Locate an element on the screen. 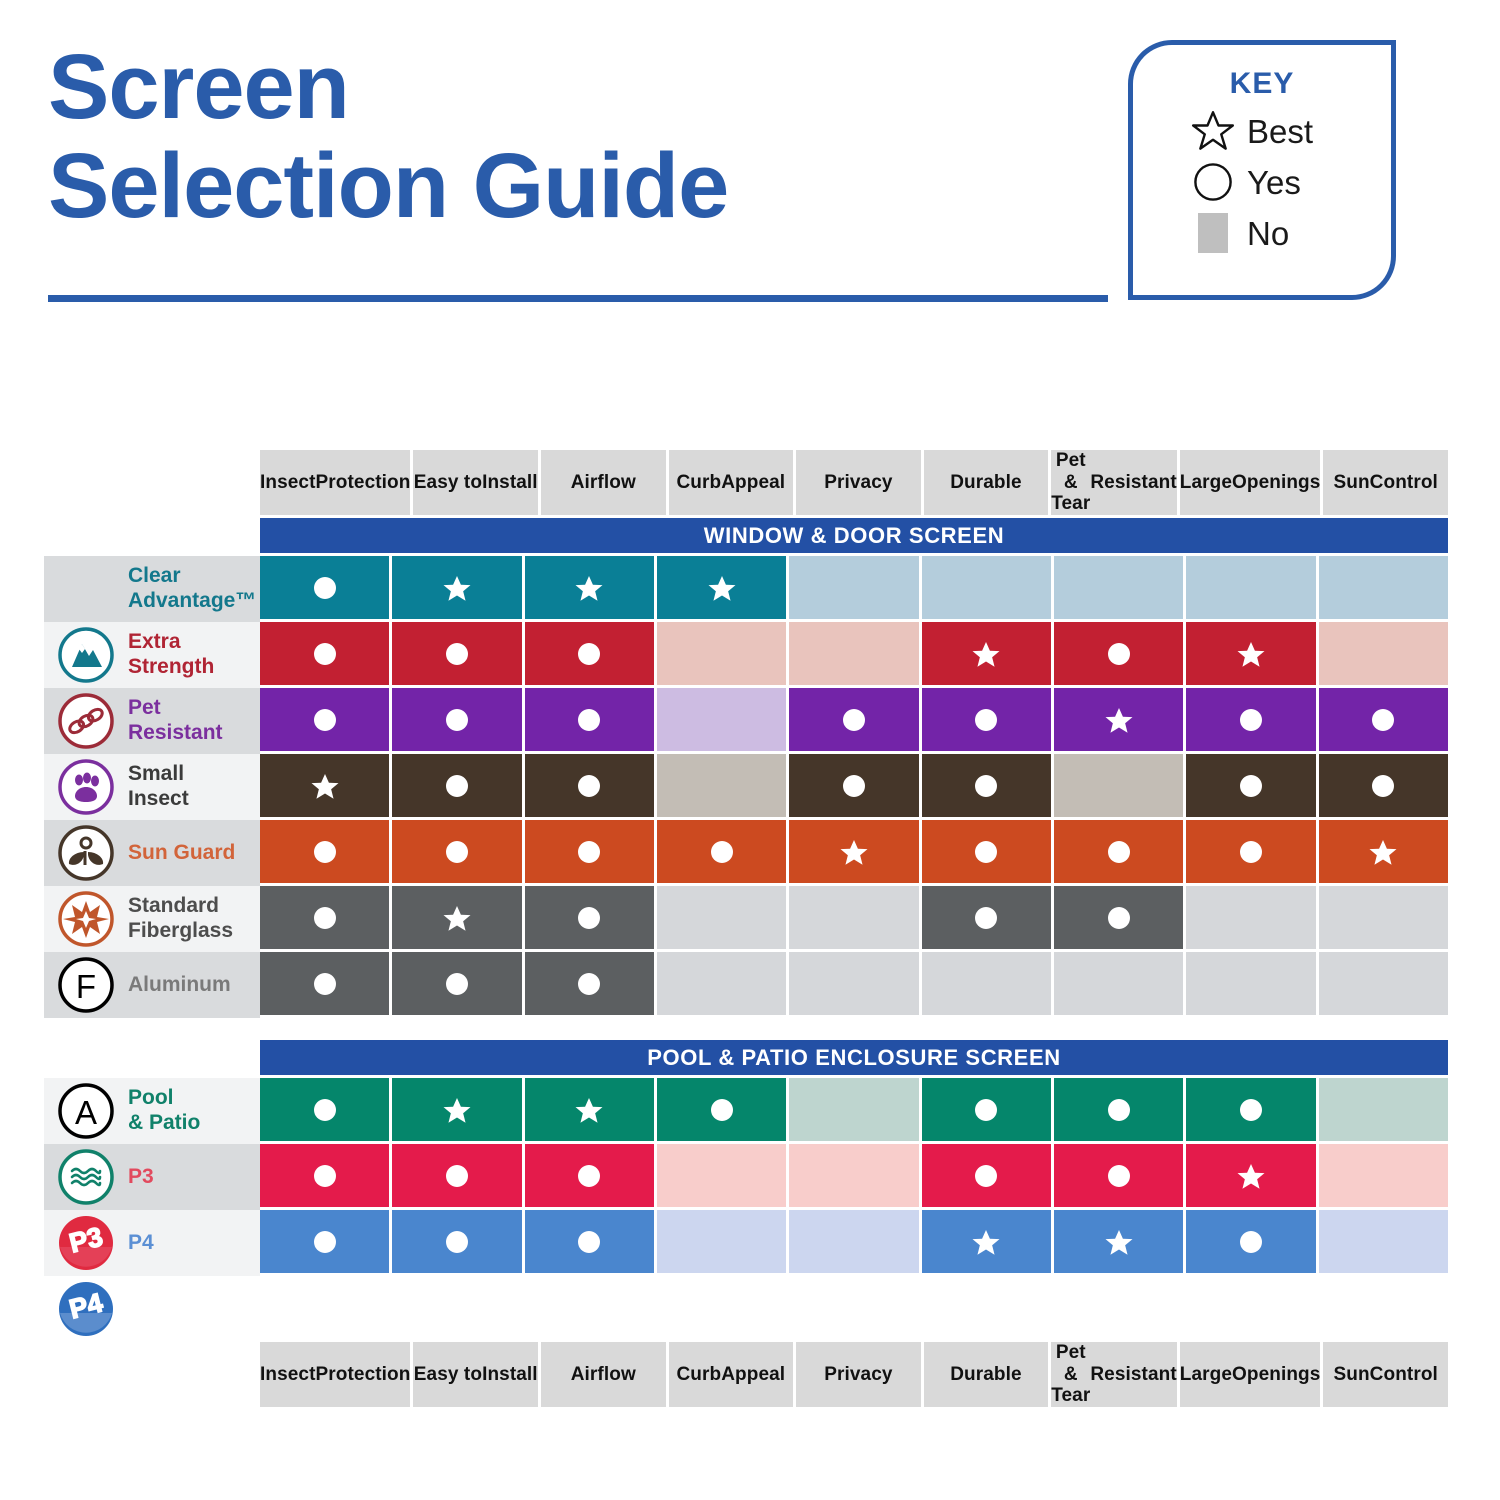  row-label-text: Small Insect is located at coordinates (158, 786).